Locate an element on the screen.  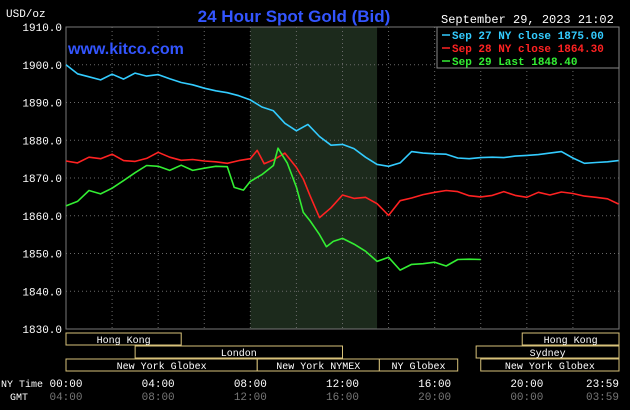
timestamp: September 29, 2023 21:02 is located at coordinates (527, 20).